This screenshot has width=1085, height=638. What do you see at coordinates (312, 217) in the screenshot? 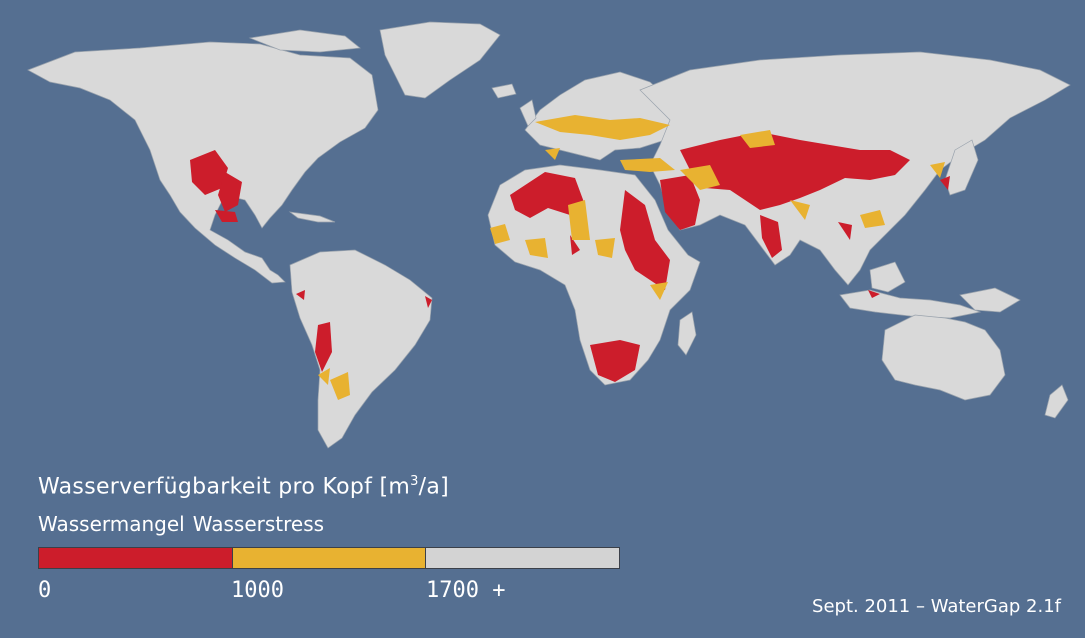
I see `caribbean` at bounding box center [312, 217].